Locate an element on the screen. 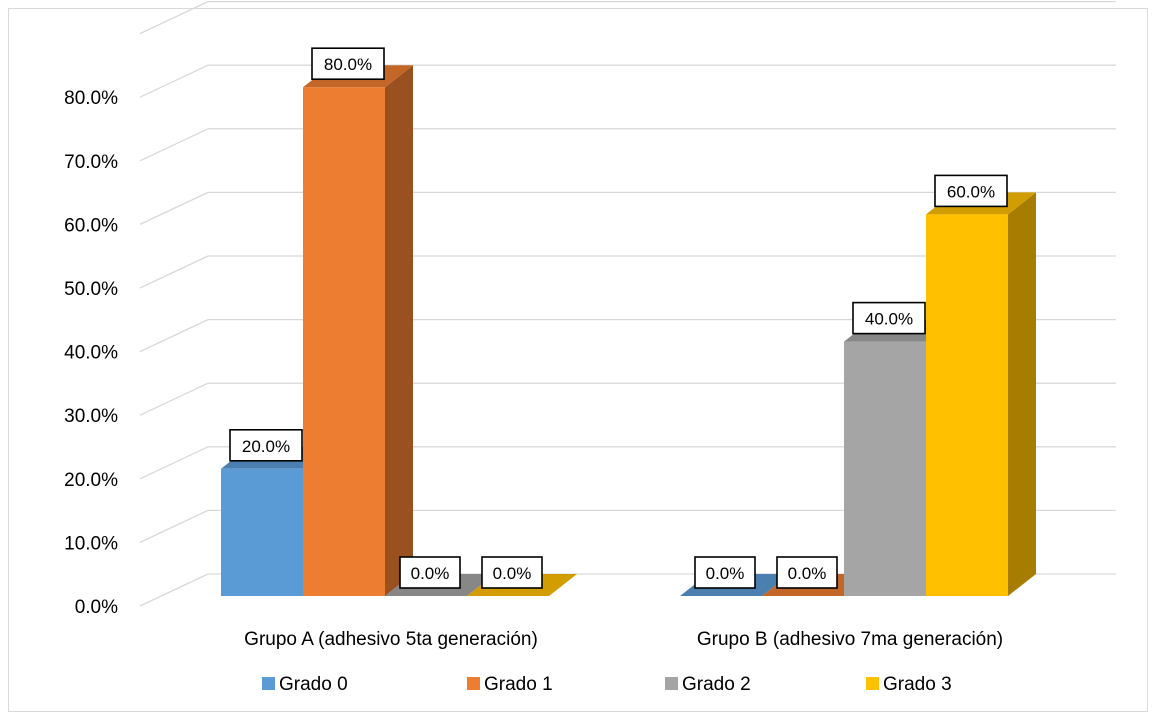 Image resolution: width=1158 pixels, height=722 pixels. data-label: 40.0% is located at coordinates (889, 319).